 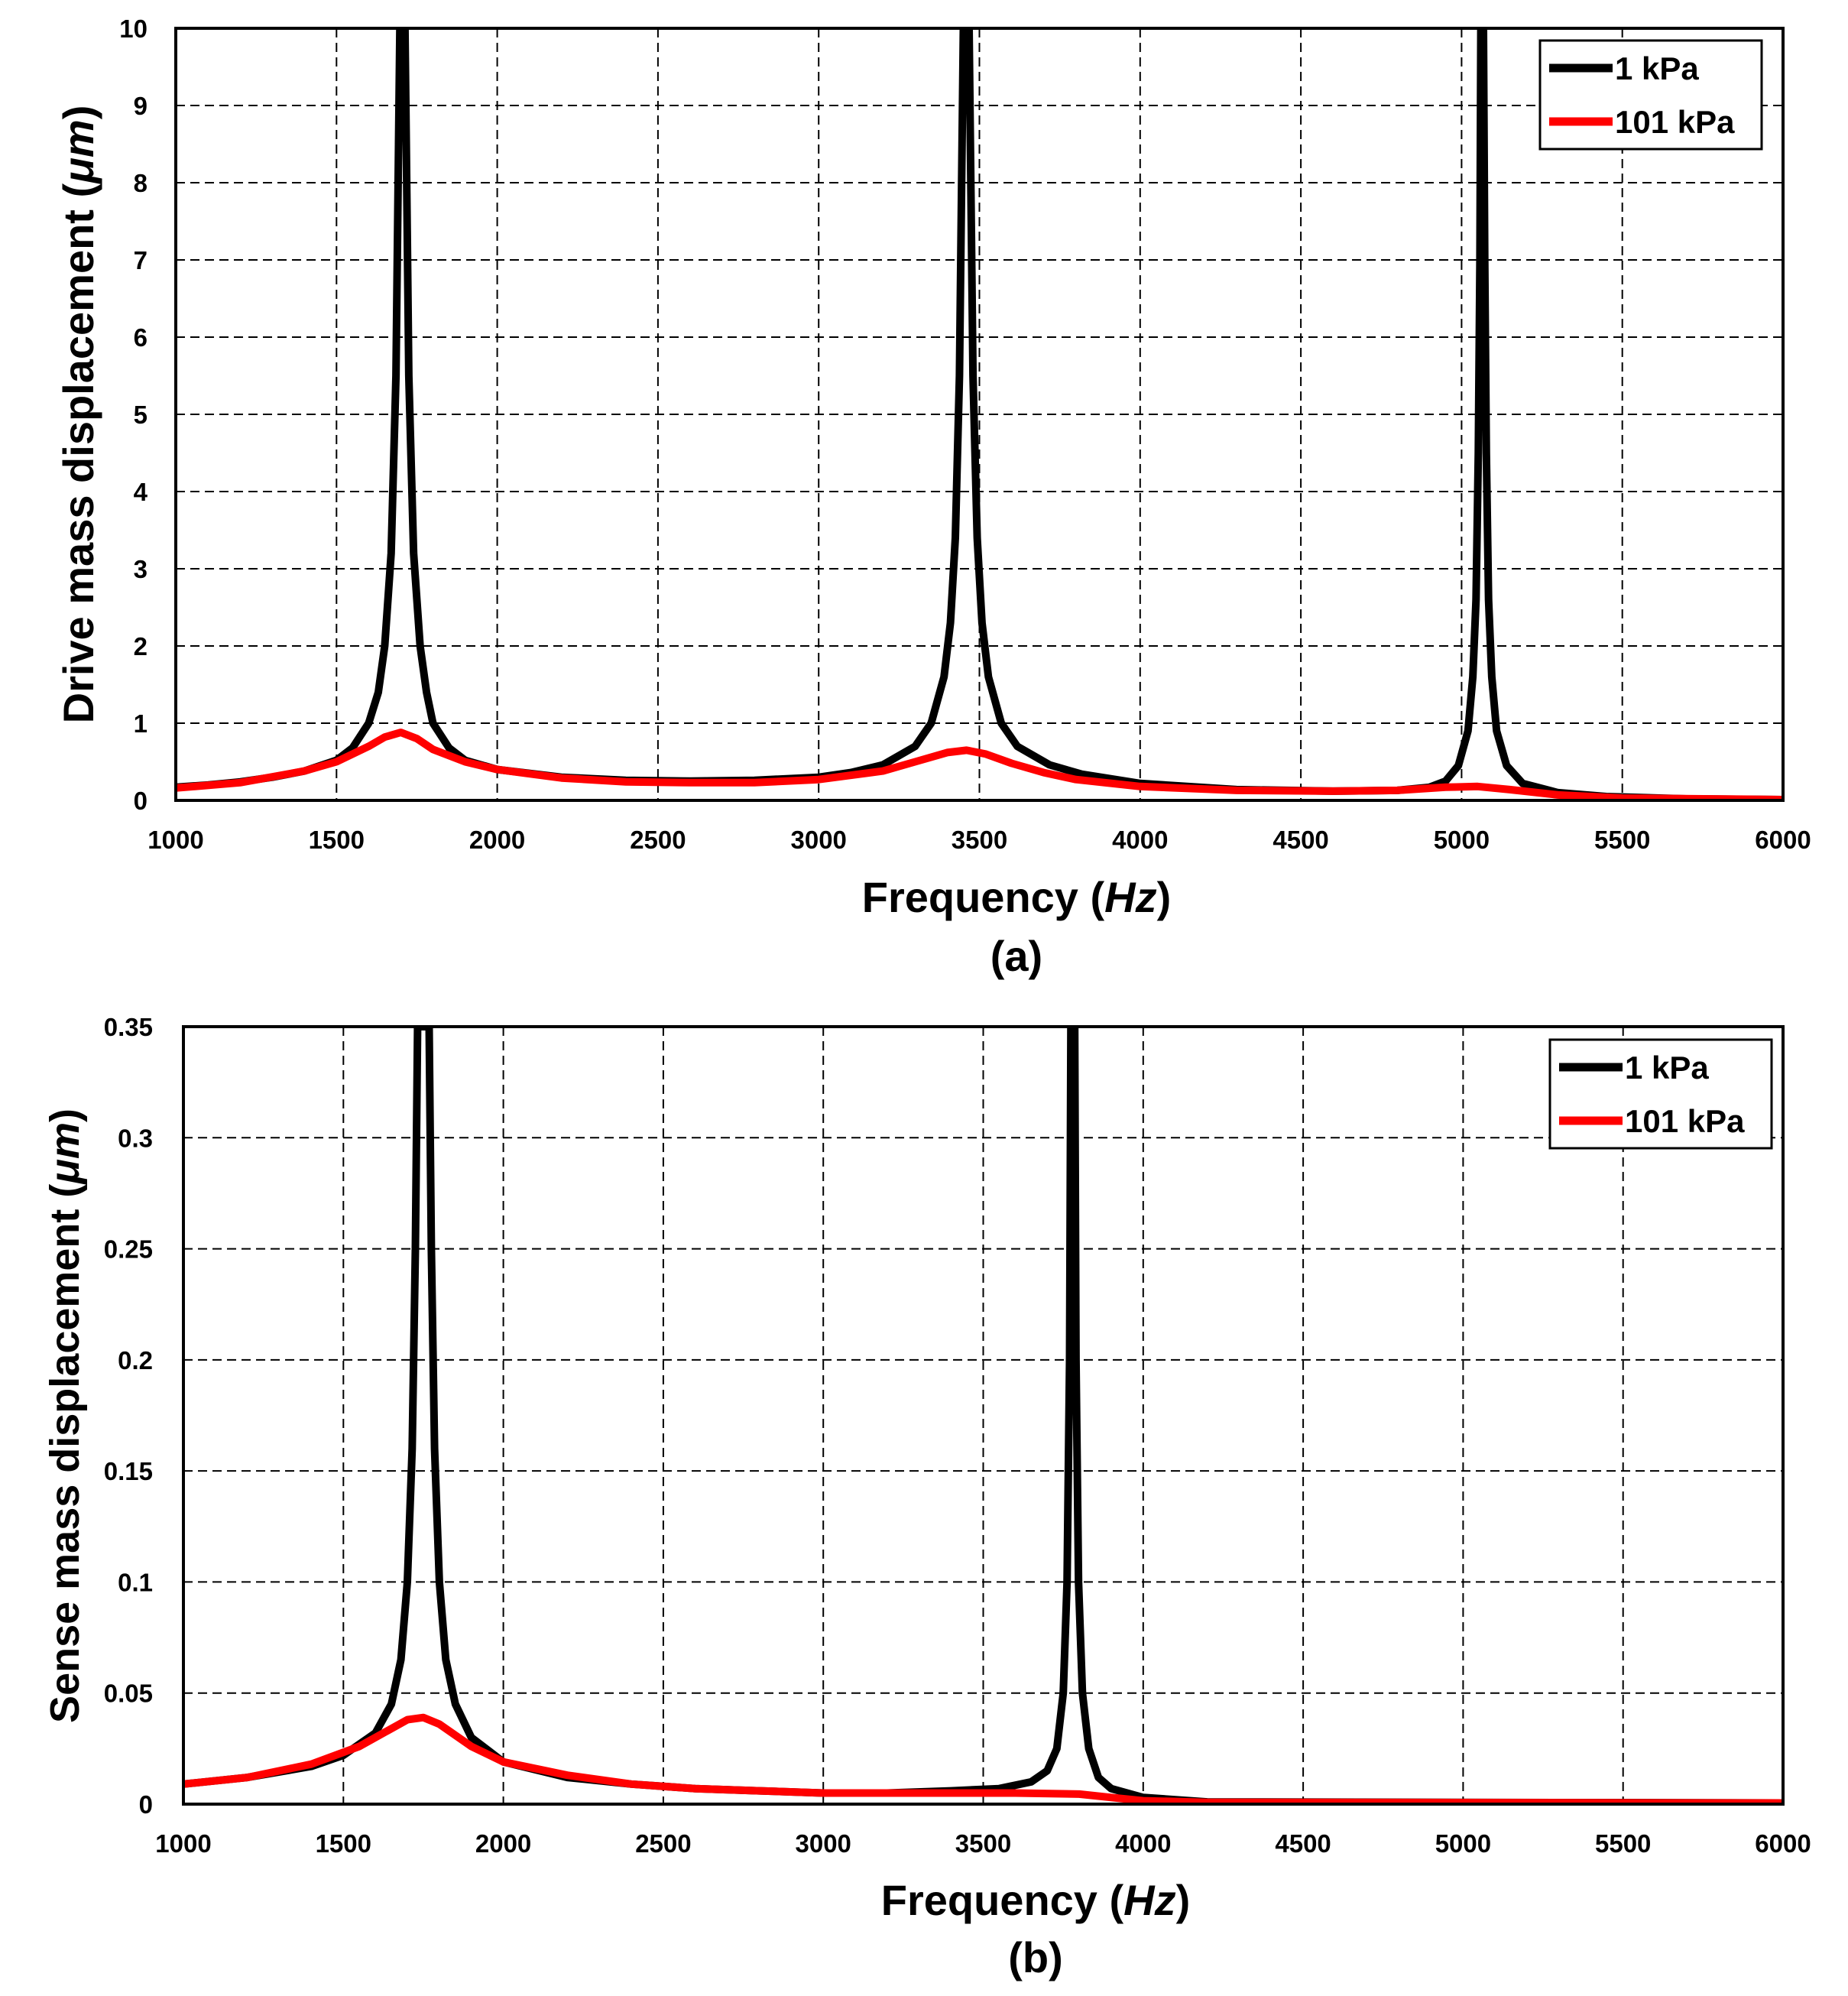 I want to click on chart-b-y-tick-labels: 0 0.05 0.1 0.15 0.2 0.25 0.3 0.35, so click(x=129, y=1416).